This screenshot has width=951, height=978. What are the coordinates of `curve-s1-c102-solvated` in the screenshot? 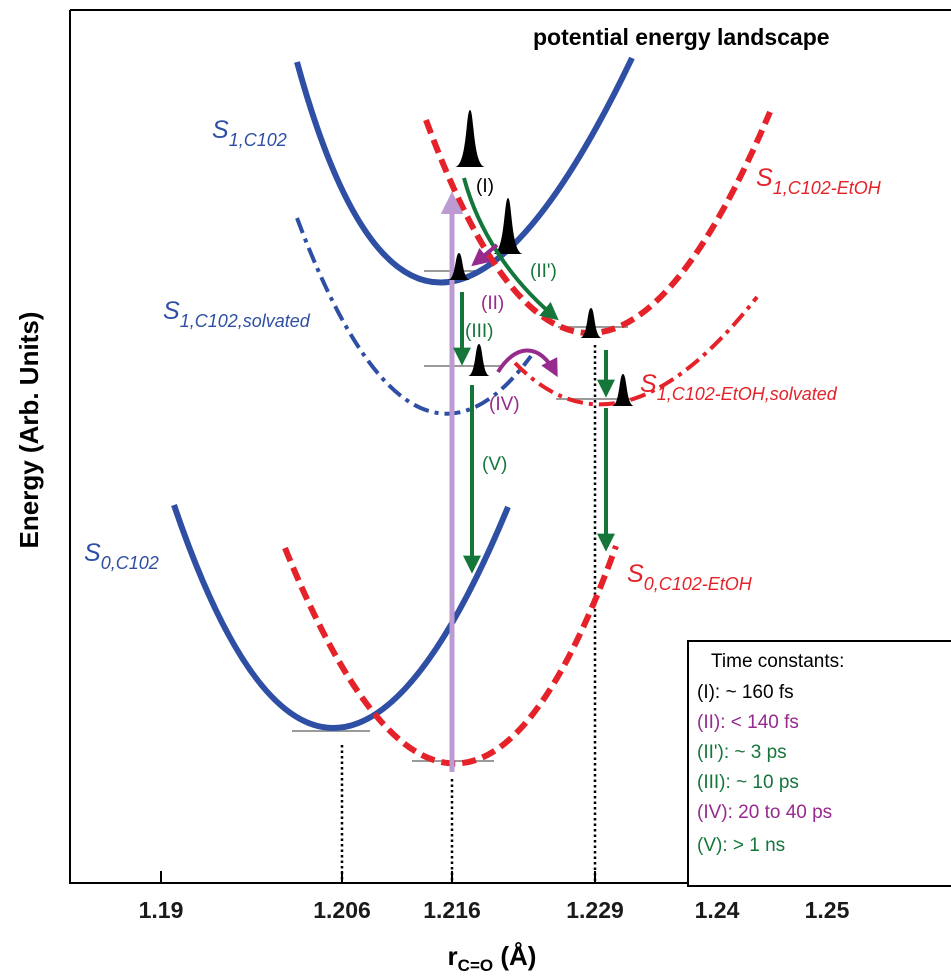 It's located at (414, 316).